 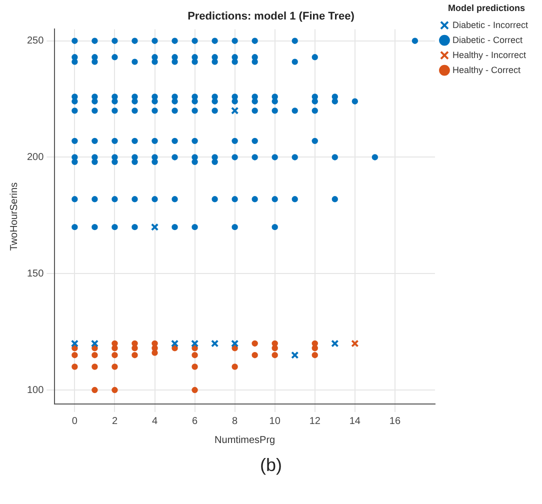 I want to click on x-tick-label: 8, so click(x=235, y=421).